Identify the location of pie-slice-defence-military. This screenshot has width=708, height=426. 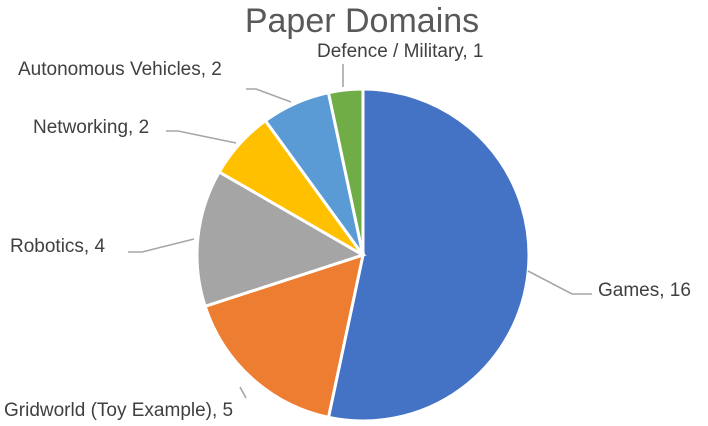
(345, 171).